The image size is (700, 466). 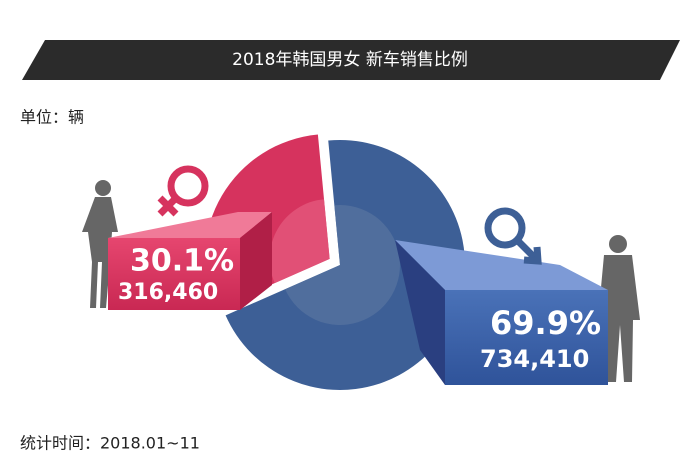 I want to click on female-figure, so click(x=100, y=244).